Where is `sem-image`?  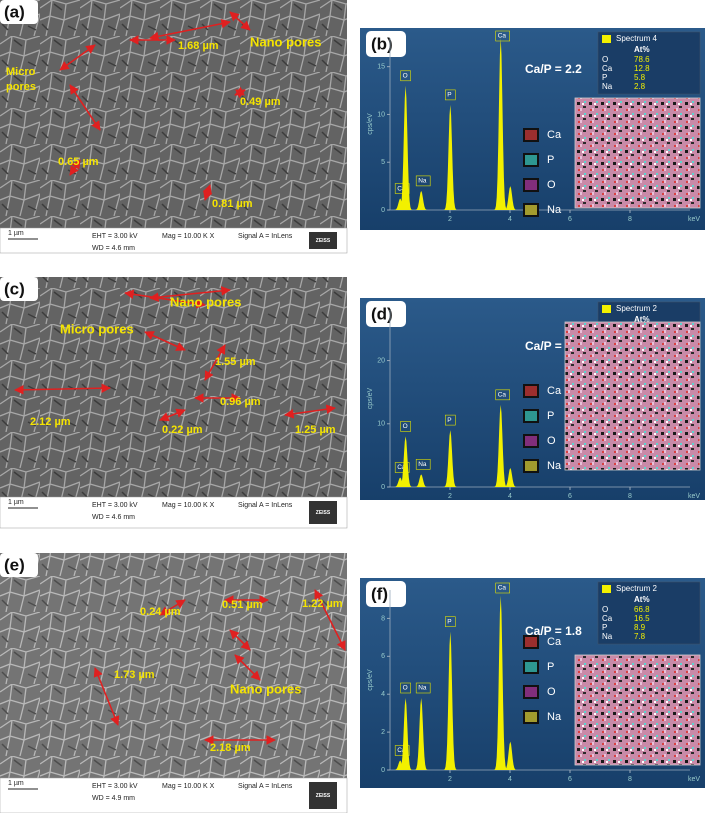
sem-image is located at coordinates (173, 665).